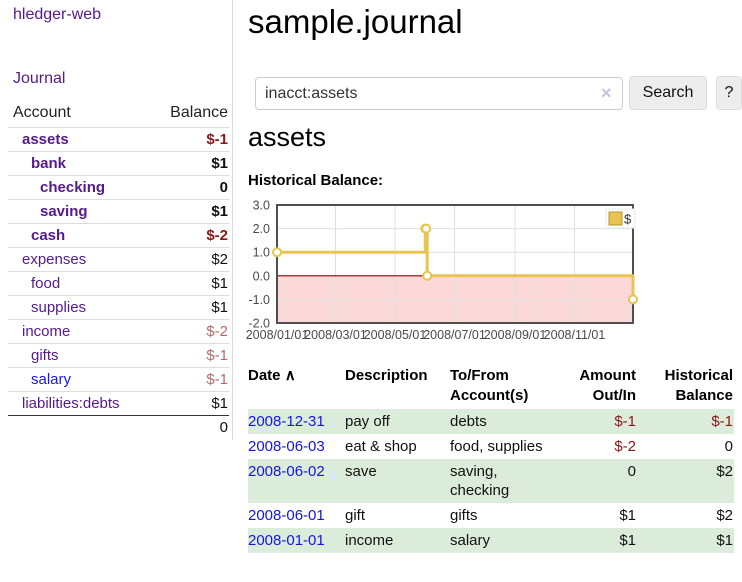 Image resolution: width=742 pixels, height=582 pixels. I want to click on account-row: expenses $2, so click(118, 260).